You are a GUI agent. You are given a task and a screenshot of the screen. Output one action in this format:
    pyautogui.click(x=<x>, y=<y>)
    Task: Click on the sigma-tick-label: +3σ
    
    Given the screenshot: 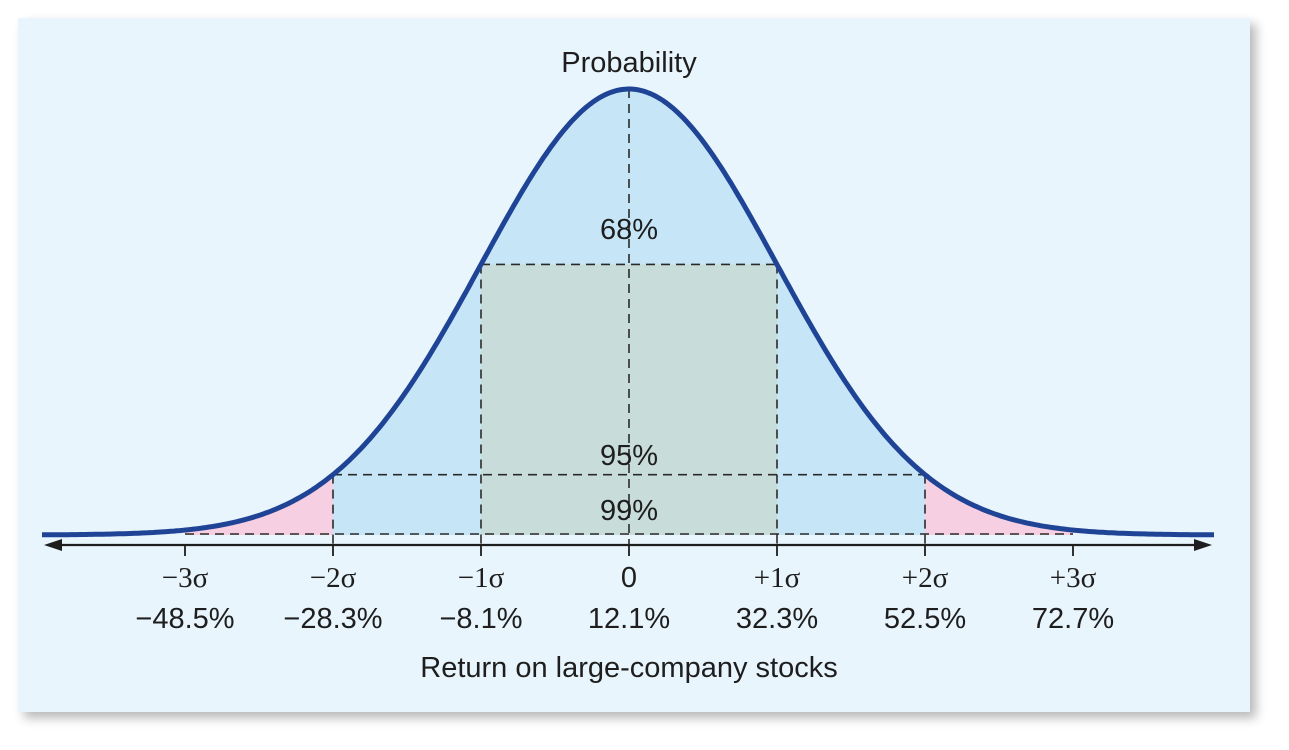 What is the action you would take?
    pyautogui.click(x=1073, y=578)
    